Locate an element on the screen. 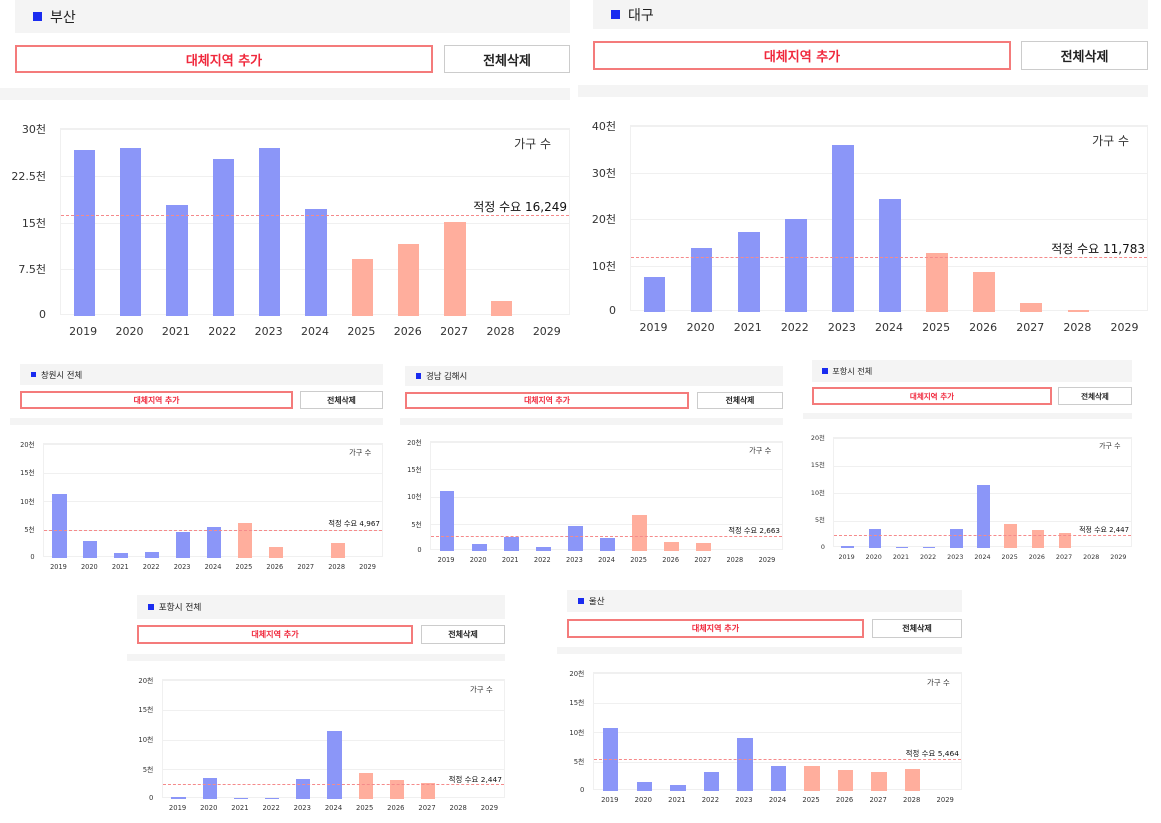 The width and height of the screenshot is (1161, 823). x-tick-label: 2023 is located at coordinates (268, 331).